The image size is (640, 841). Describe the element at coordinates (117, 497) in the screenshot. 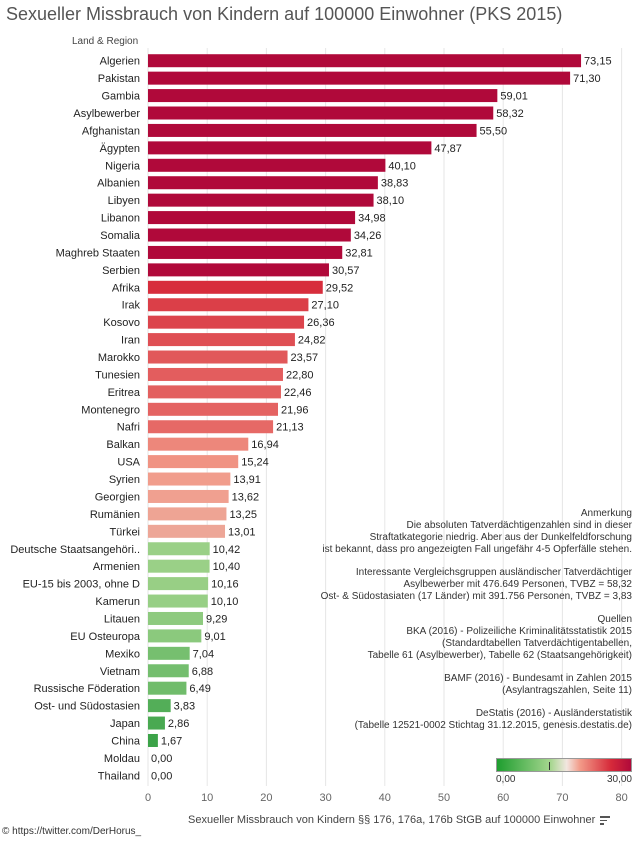

I see `category-label: Georgien` at that location.